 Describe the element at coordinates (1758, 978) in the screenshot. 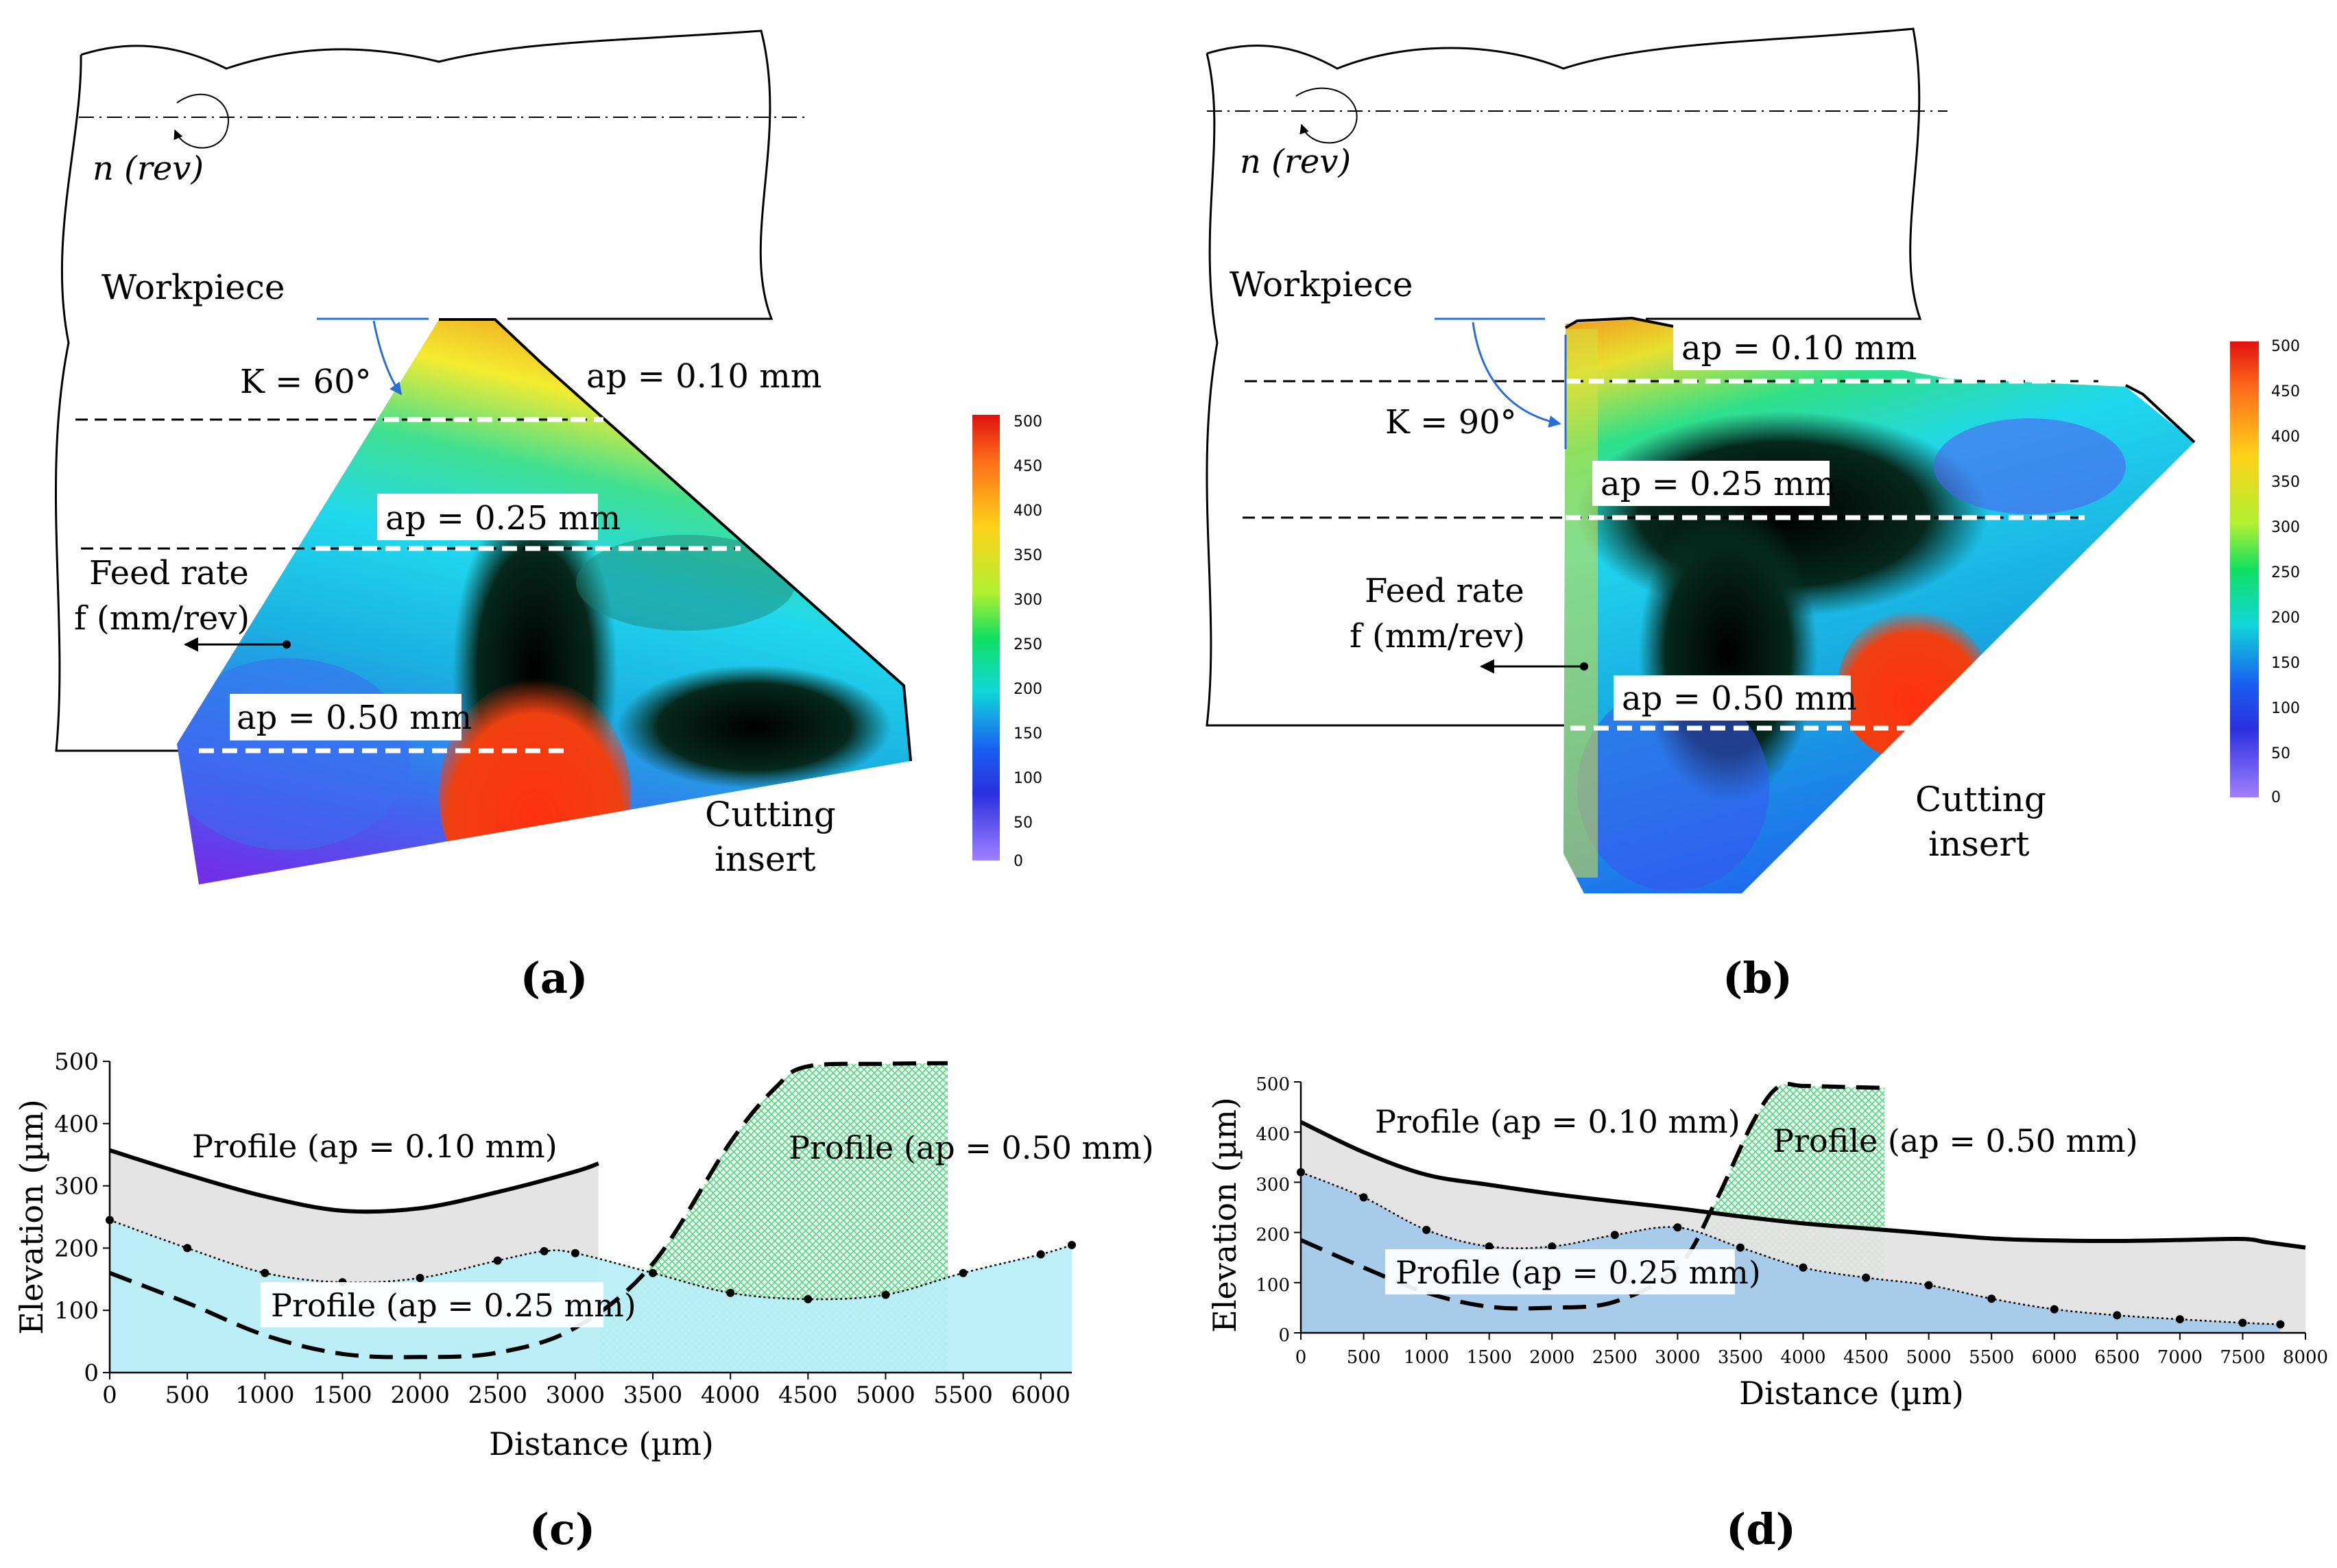

I see `caption-b: (b)` at that location.